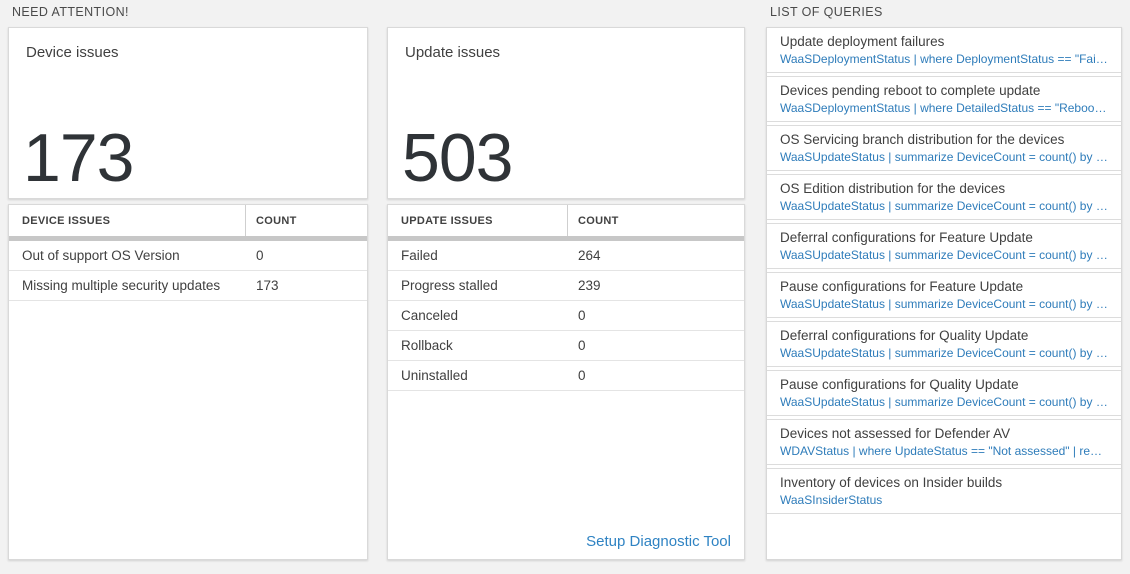 This screenshot has height=574, width=1130. What do you see at coordinates (831, 500) in the screenshot?
I see `query-link: WaaSInsiderStatus` at bounding box center [831, 500].